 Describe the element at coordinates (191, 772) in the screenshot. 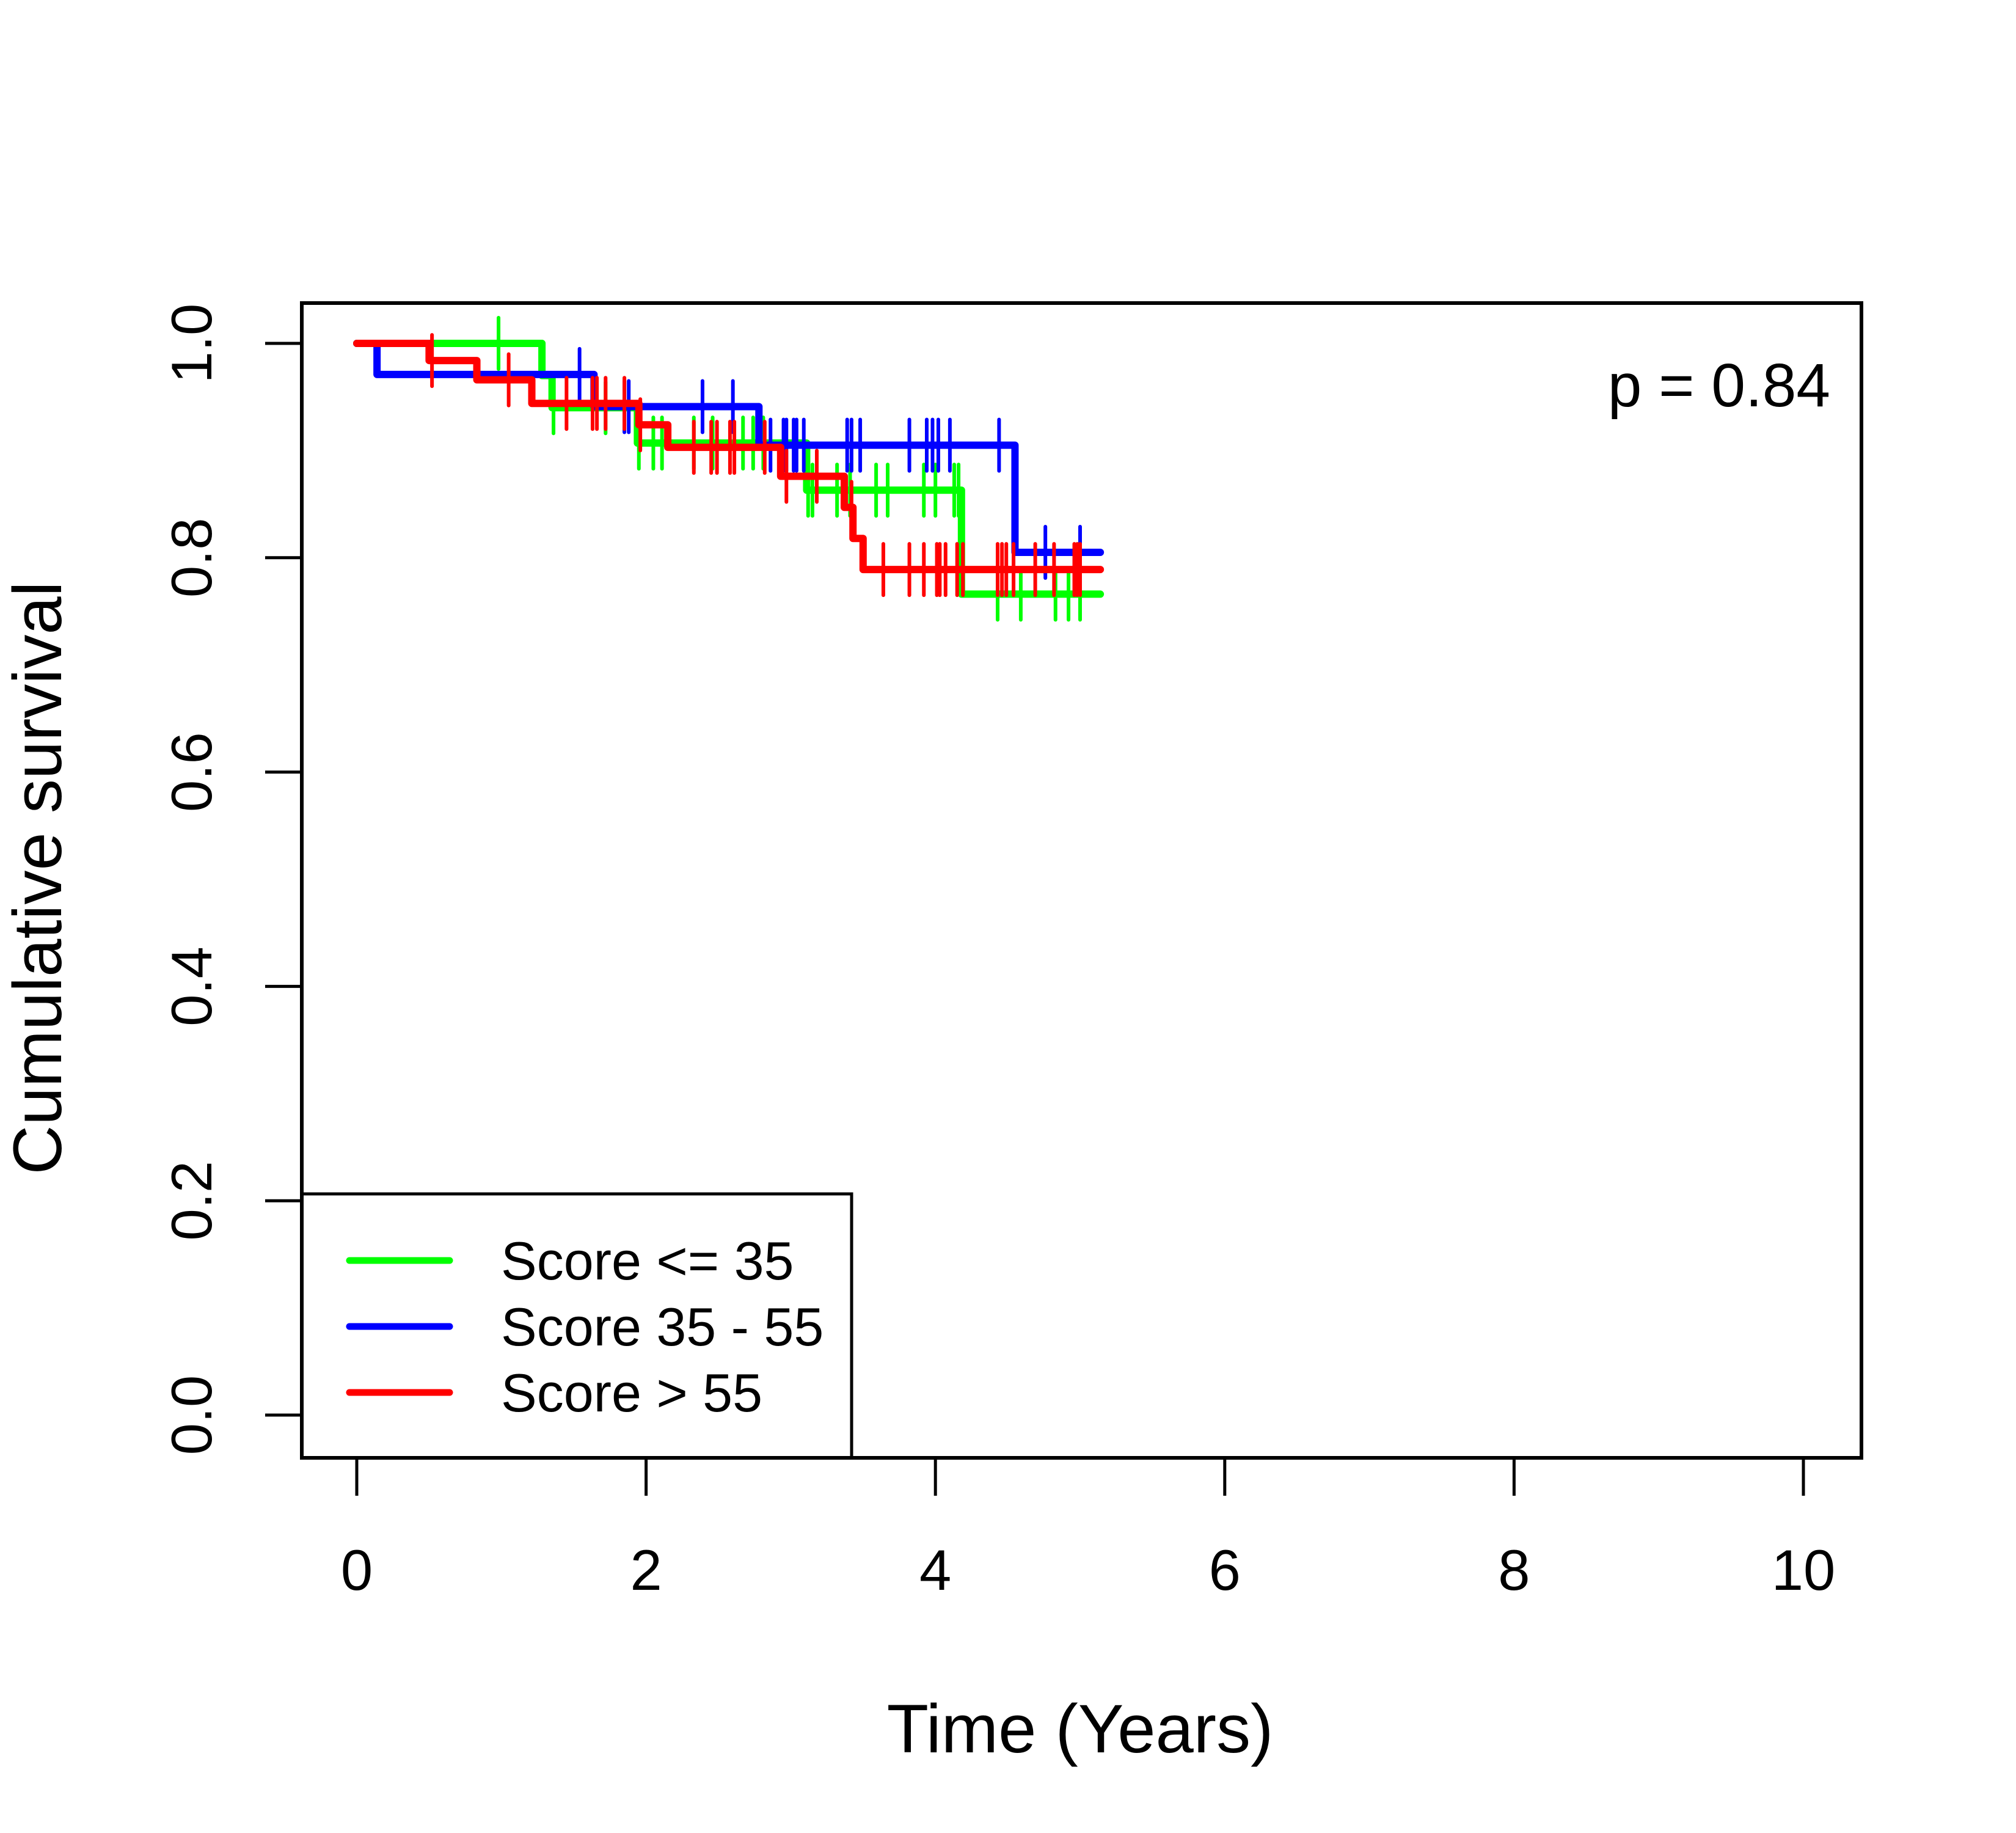

I see `y-tick-label: 0.6` at that location.